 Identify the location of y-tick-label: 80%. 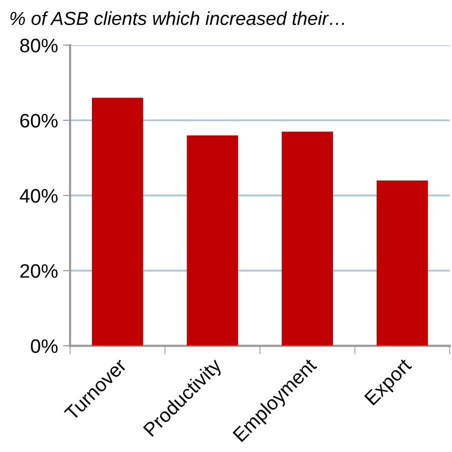
(39, 45).